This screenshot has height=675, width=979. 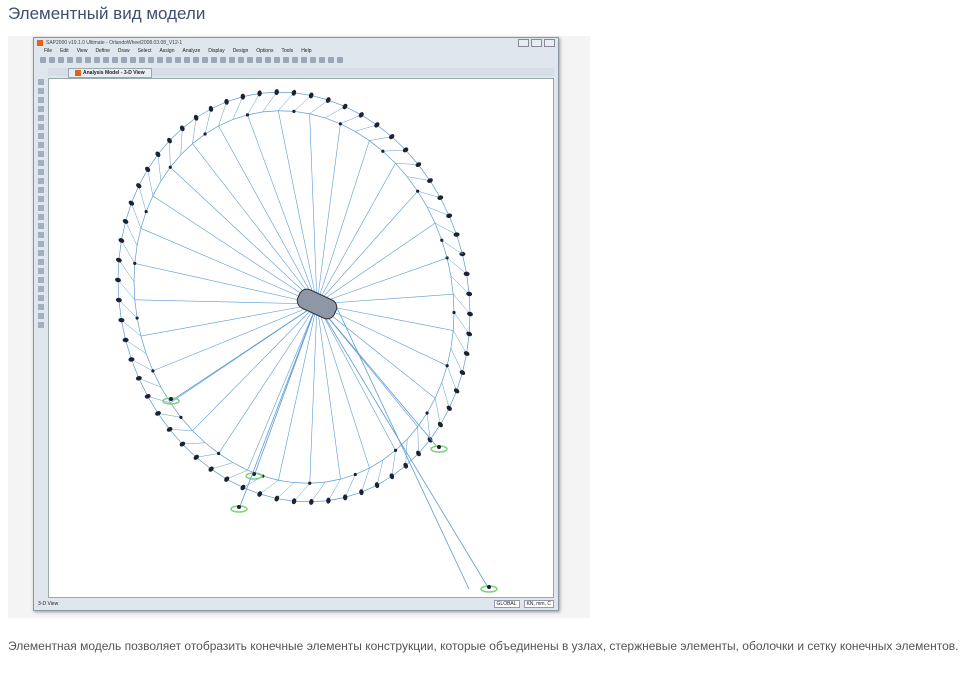 I want to click on menu-help: Help, so click(x=306, y=51).